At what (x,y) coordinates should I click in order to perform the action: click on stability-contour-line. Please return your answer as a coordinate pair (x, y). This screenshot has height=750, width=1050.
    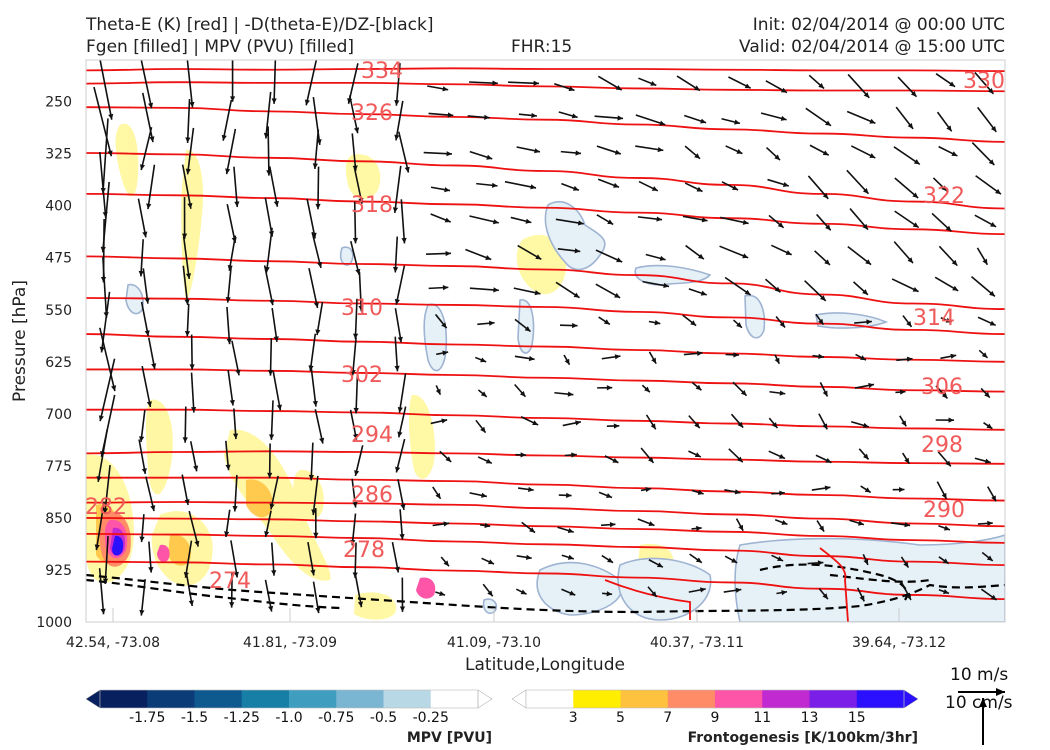
    Looking at the image, I should click on (545, 593).